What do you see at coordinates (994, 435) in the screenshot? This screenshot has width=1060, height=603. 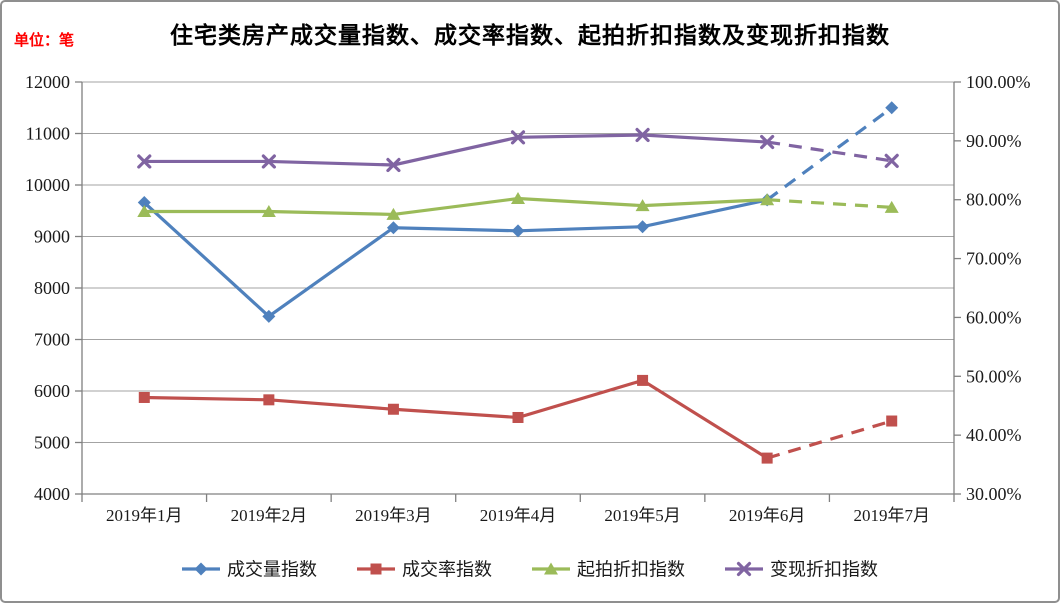 I see `y-axis-right-tick-label: 40.00%` at bounding box center [994, 435].